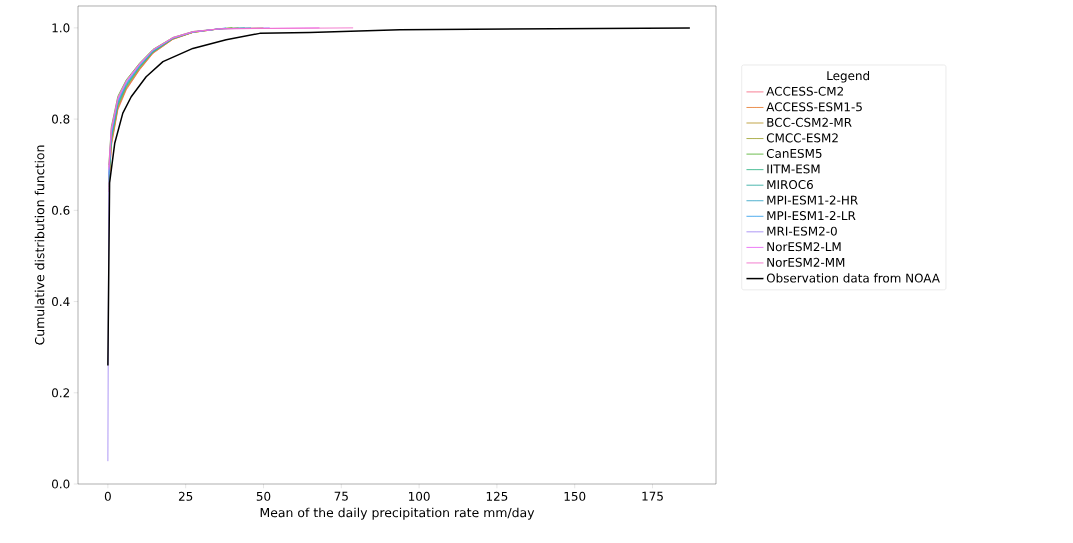 The height and width of the screenshot is (543, 1073). What do you see at coordinates (61, 119) in the screenshot?
I see `y-tick-label: 0.8` at bounding box center [61, 119].